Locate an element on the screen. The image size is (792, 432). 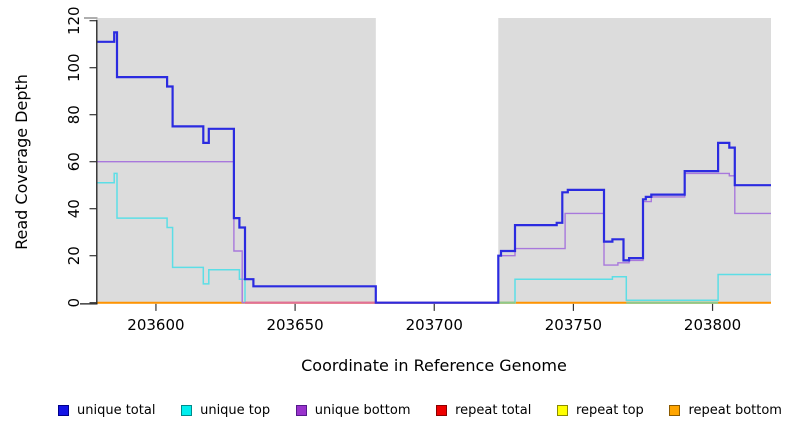
x-tick-label: 203650 is located at coordinates (294, 325).